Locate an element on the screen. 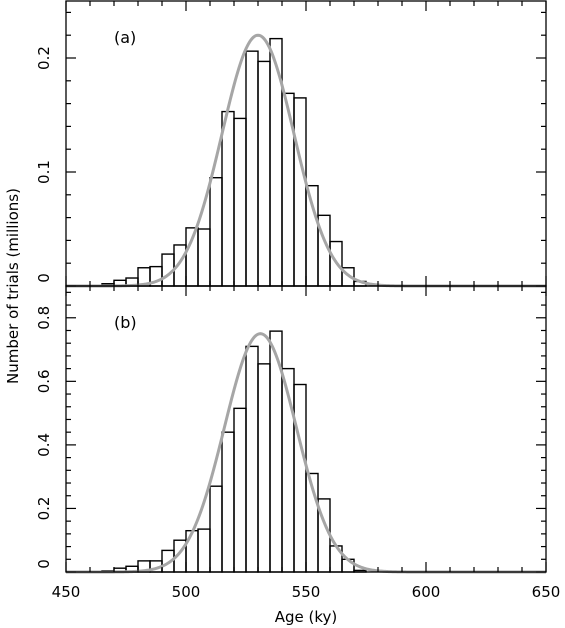 This screenshot has width=565, height=628. x-tick-label: 600 is located at coordinates (426, 592).